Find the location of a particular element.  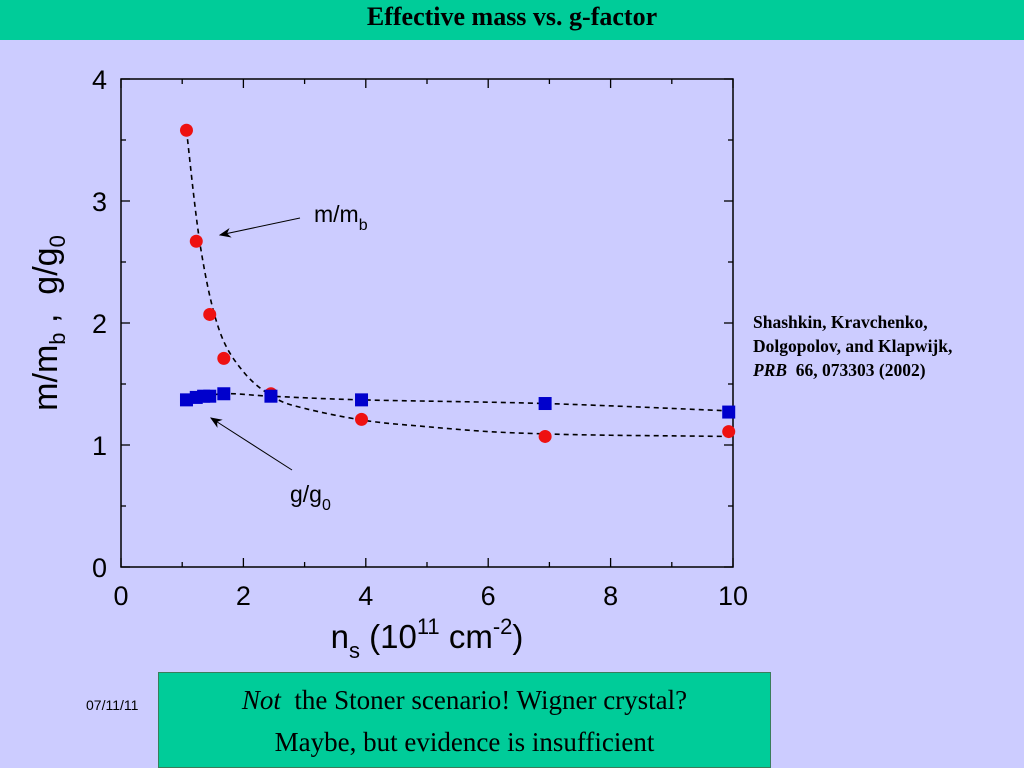

x-label-sup1: 11 is located at coordinates (428, 626).